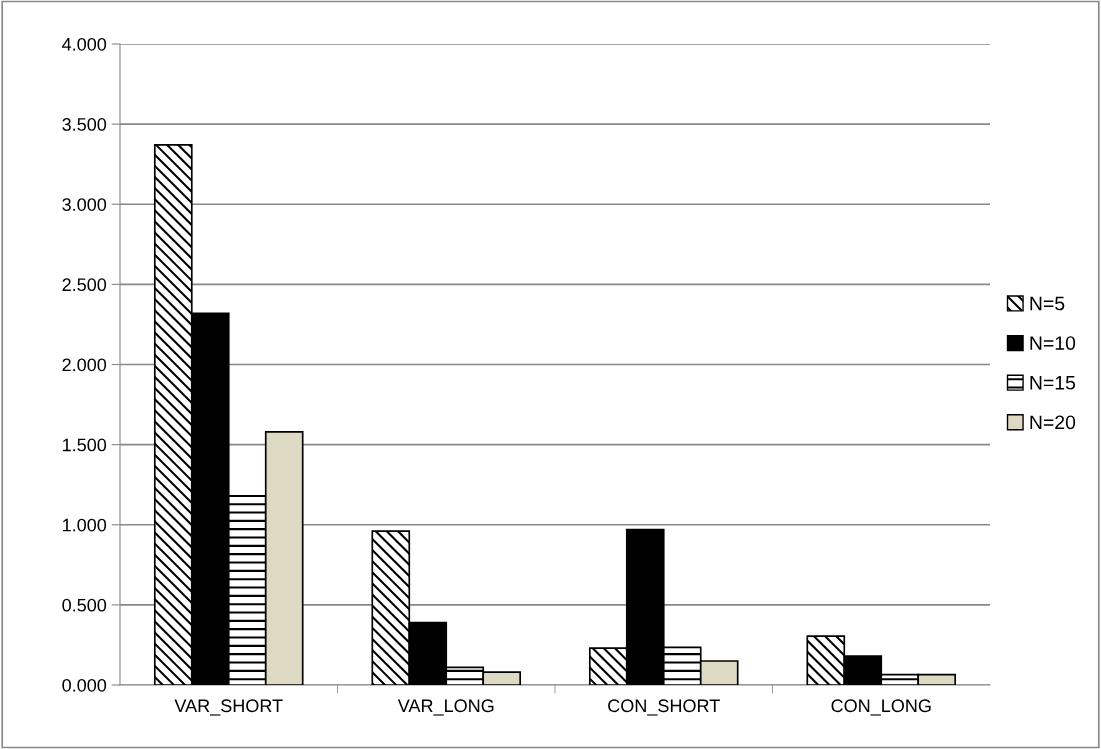 The height and width of the screenshot is (749, 1101). Describe the element at coordinates (1053, 422) in the screenshot. I see `legend-label: N=20` at that location.